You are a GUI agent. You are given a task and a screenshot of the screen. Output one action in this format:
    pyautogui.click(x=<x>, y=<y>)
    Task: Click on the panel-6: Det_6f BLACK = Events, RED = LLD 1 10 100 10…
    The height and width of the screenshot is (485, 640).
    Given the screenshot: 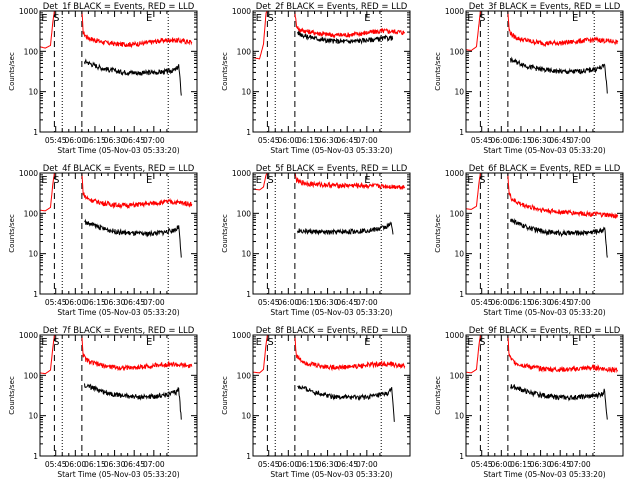 What is the action you would take?
    pyautogui.click(x=529, y=240)
    